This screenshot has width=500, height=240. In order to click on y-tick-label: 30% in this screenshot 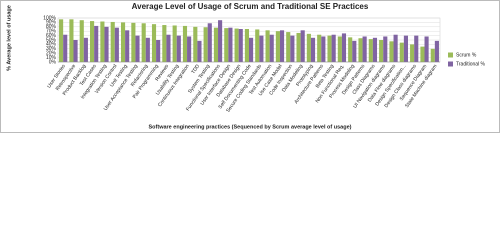, I will do `click(51, 49)`.